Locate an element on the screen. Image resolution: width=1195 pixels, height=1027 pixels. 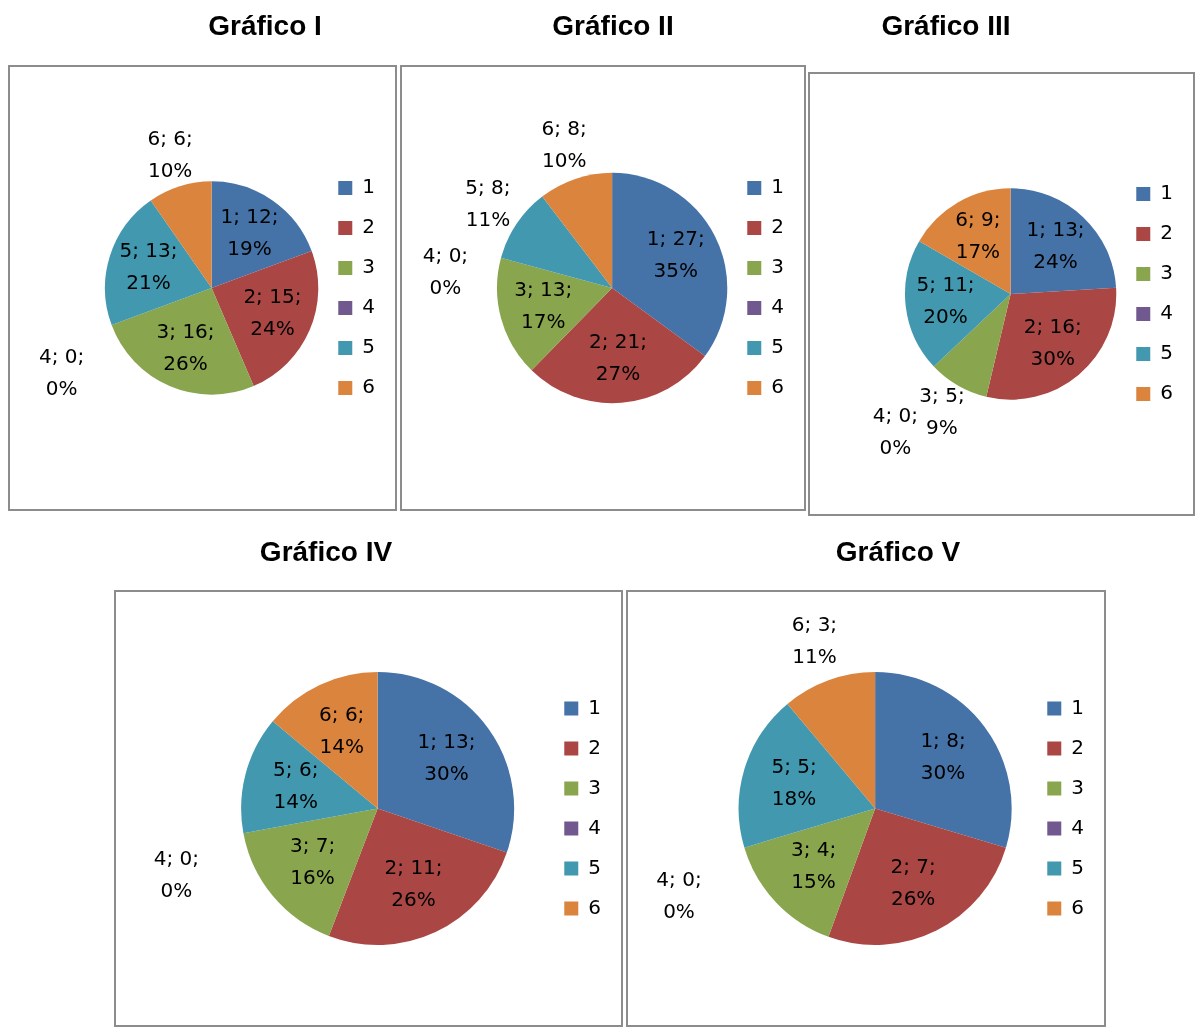
data-label: 6; 6; 10% is located at coordinates (170, 153).